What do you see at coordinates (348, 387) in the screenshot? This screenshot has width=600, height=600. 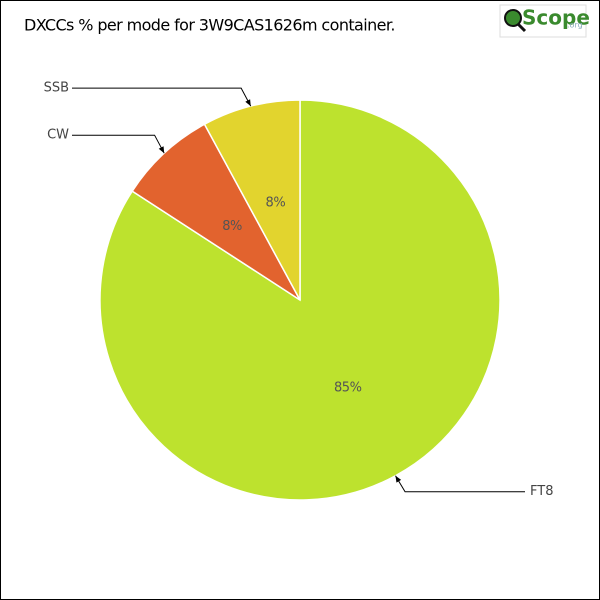 I see `slice-value-label: 85%` at bounding box center [348, 387].